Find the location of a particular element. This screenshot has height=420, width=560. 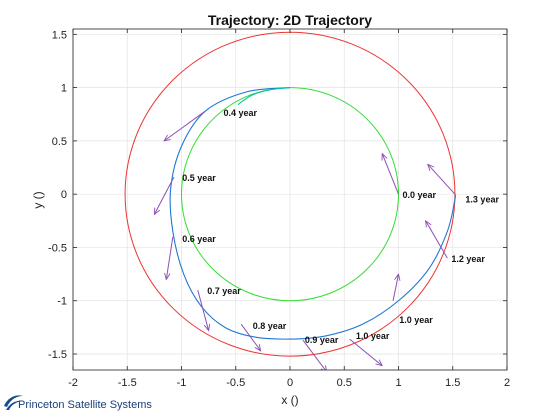

time-annotation: 0.4 year is located at coordinates (240, 113).